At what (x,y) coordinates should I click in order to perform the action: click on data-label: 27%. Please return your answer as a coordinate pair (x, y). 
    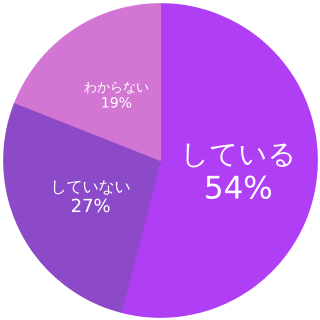
    Looking at the image, I should click on (90, 207).